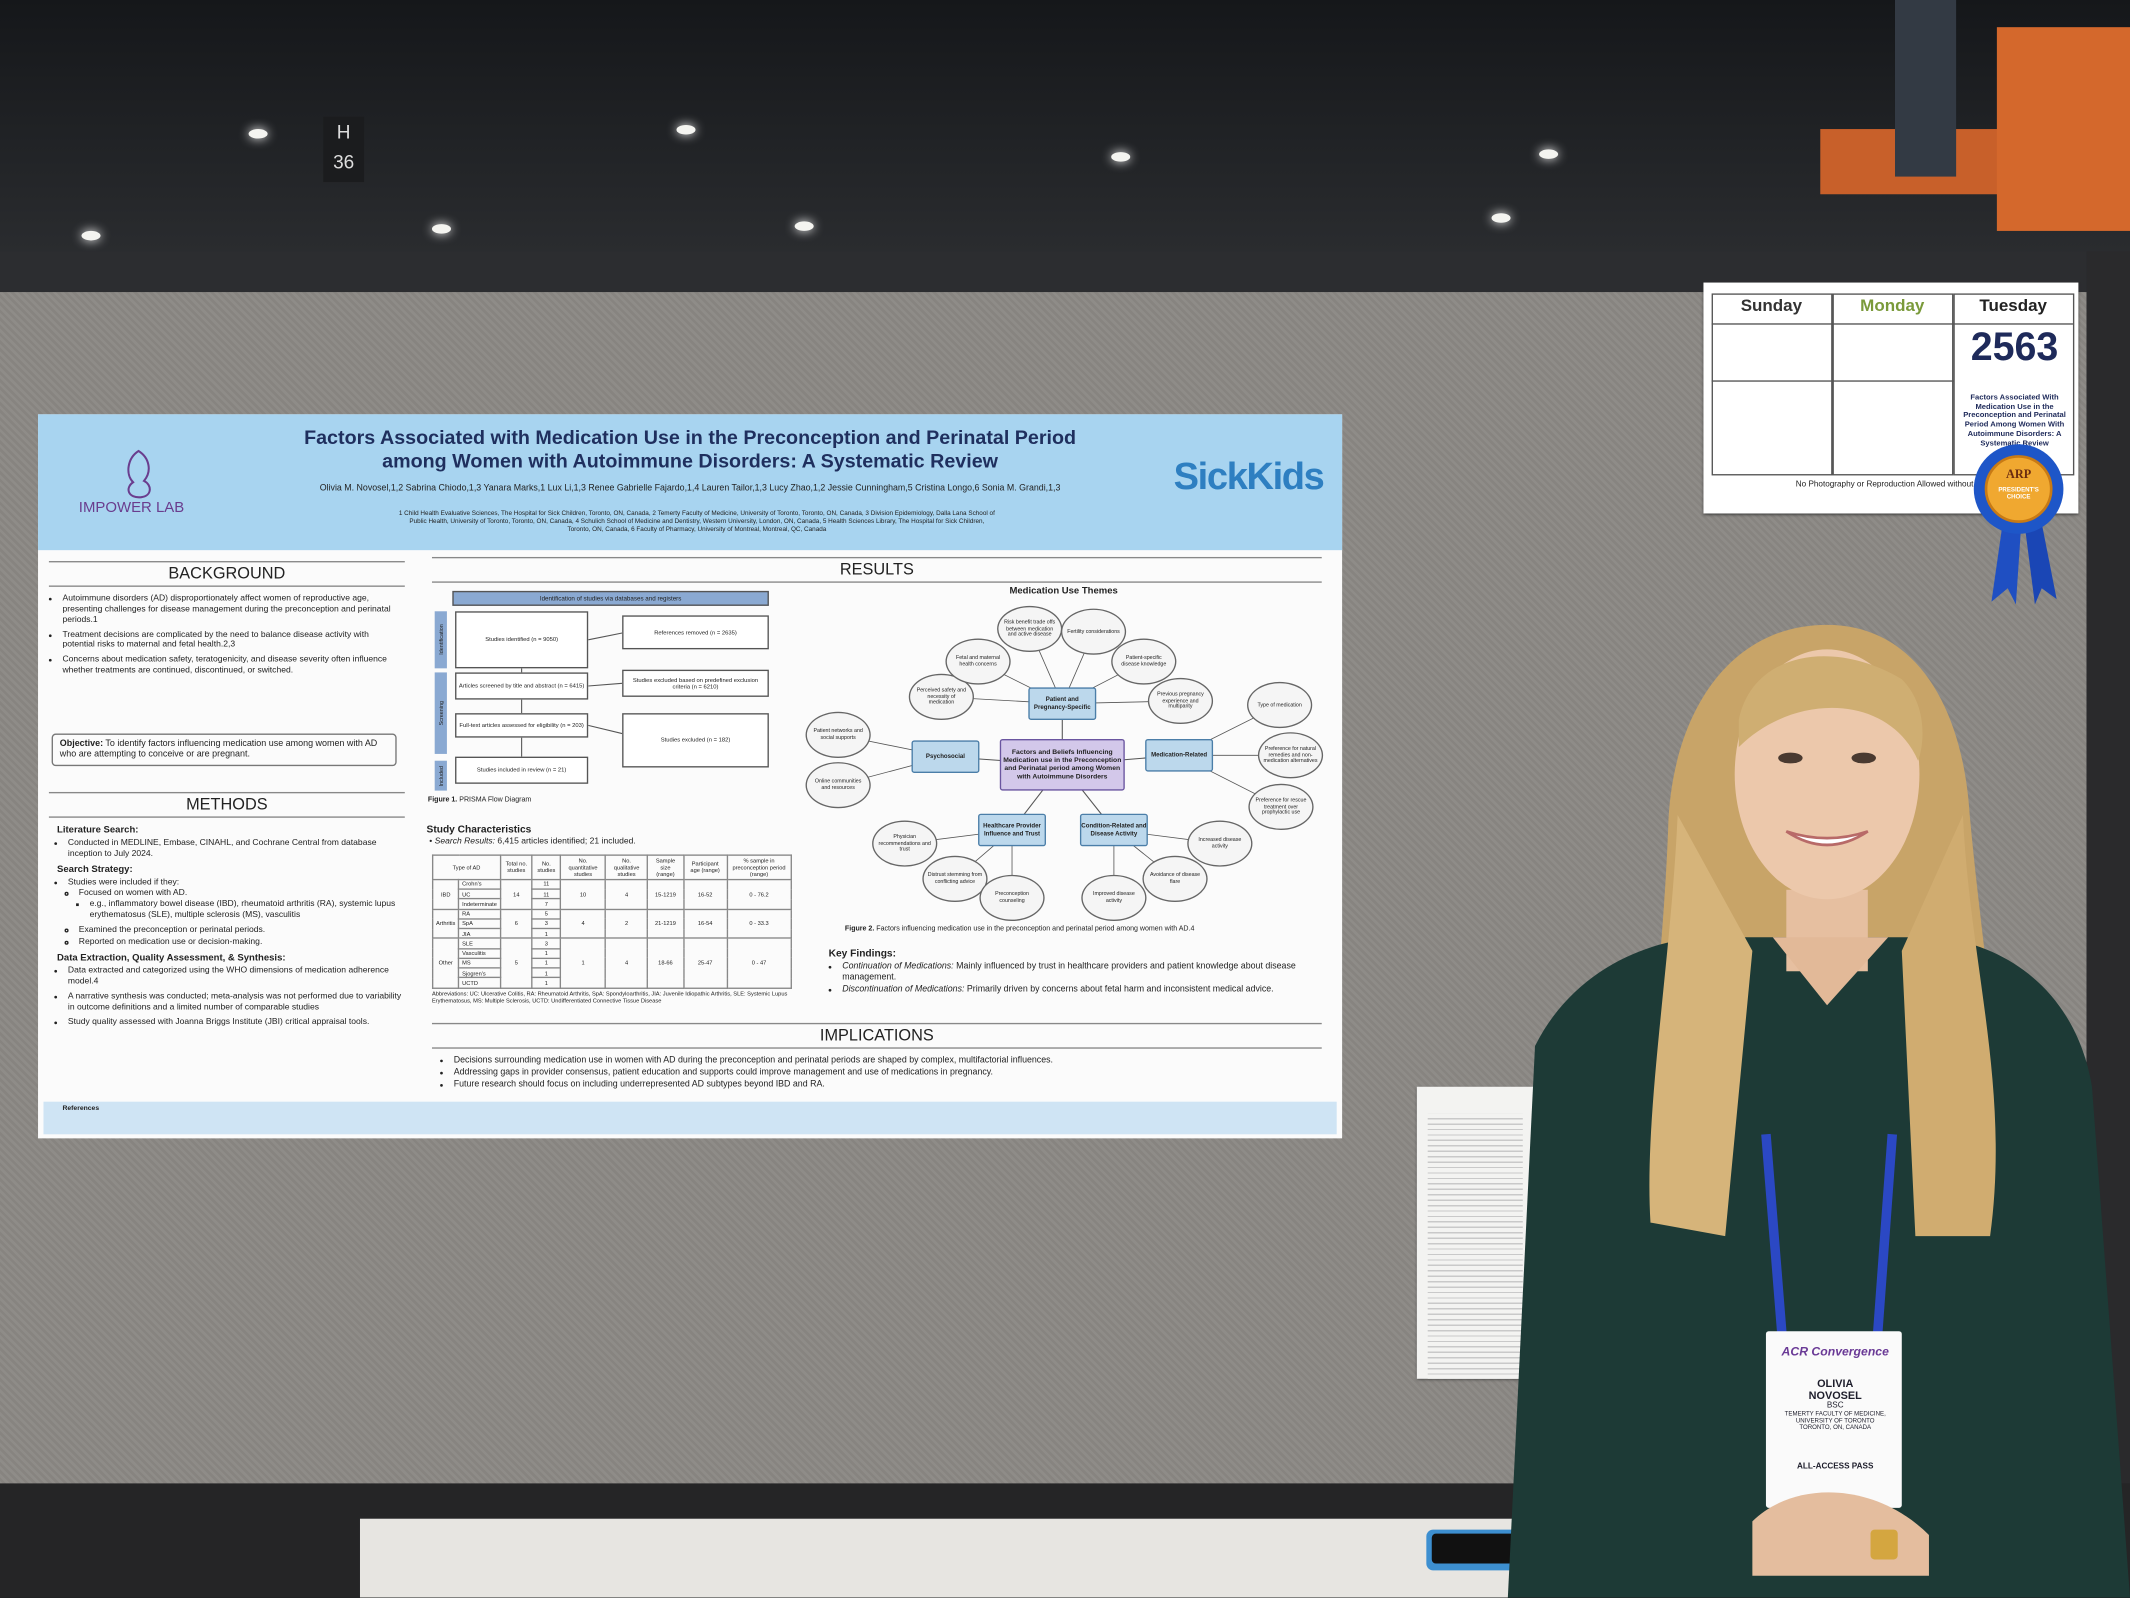 The height and width of the screenshot is (1598, 2130). I want to click on prisma-box: References removed (n = 2635), so click(695, 632).